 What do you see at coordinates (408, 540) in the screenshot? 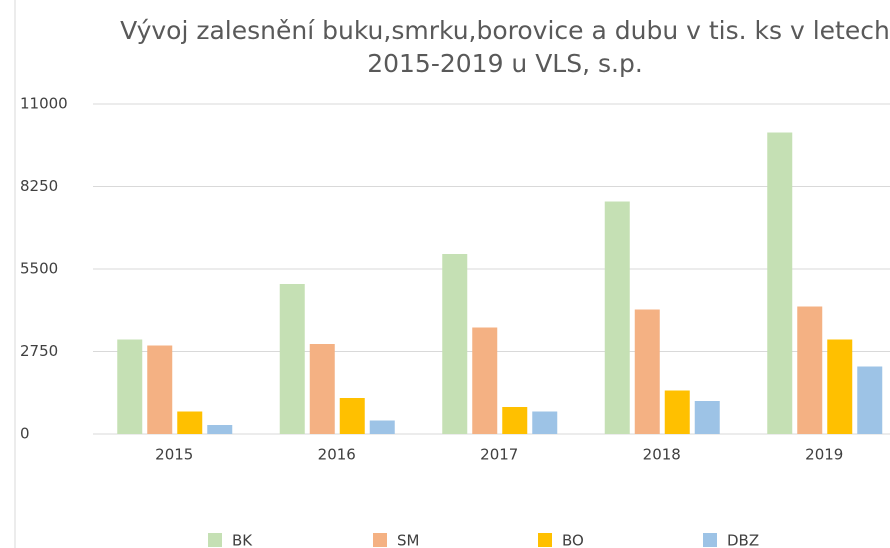
I see `legend-label: SM` at bounding box center [408, 540].